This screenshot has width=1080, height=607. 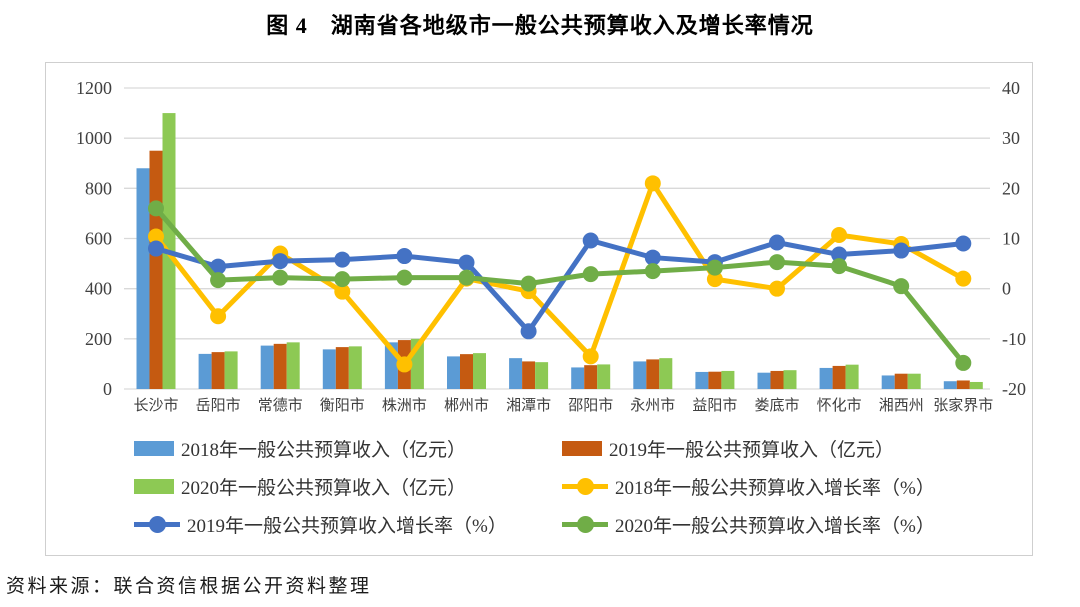 I want to click on left-axis-tick: 400, so click(x=98, y=289).